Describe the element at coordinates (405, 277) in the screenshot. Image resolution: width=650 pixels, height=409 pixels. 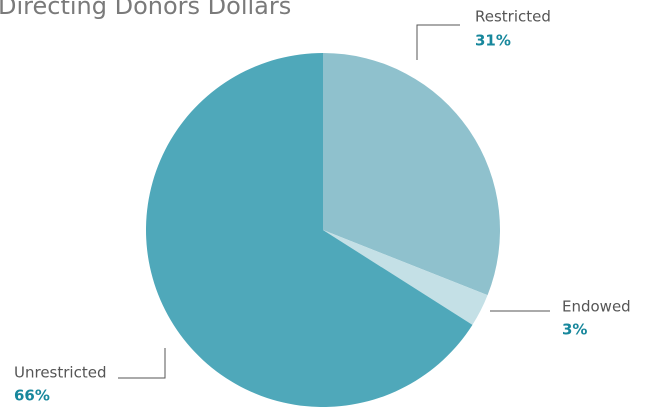
I see `pie-slice` at that location.